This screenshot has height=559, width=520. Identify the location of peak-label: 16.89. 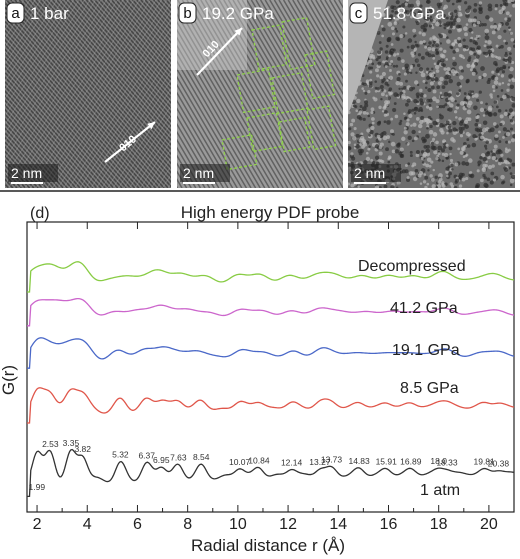
(411, 461).